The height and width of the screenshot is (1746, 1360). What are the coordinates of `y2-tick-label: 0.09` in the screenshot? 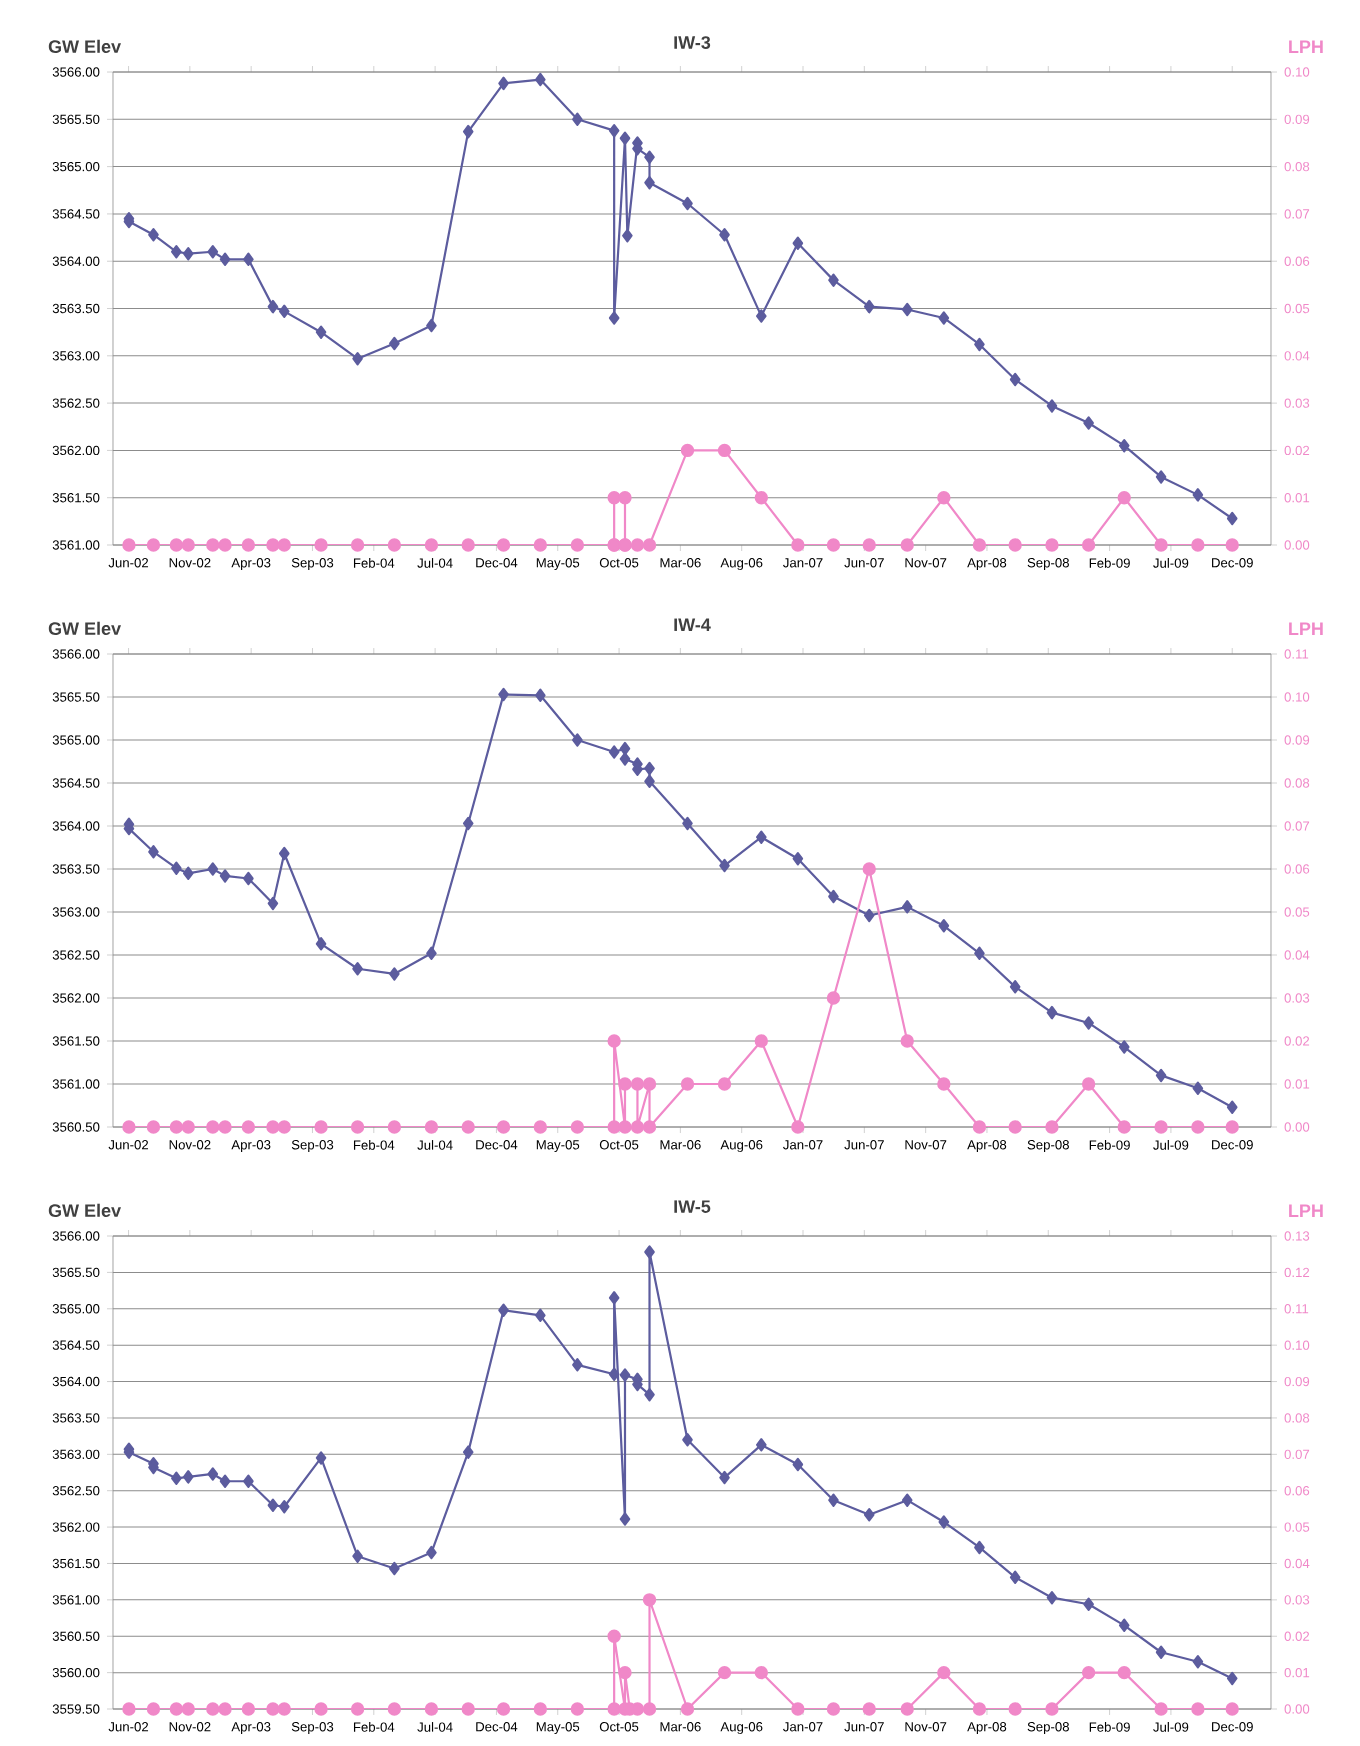 It's located at (1297, 1381).